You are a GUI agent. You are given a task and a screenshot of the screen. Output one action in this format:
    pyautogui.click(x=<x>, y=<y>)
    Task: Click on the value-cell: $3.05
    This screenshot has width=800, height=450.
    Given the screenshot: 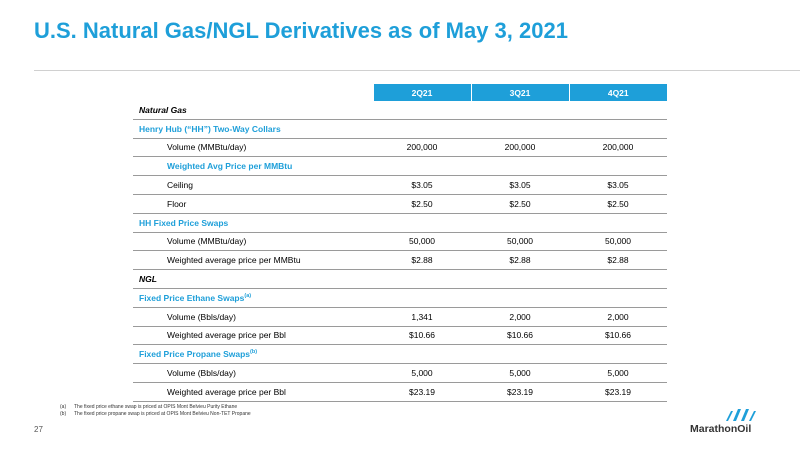 What is the action you would take?
    pyautogui.click(x=618, y=185)
    